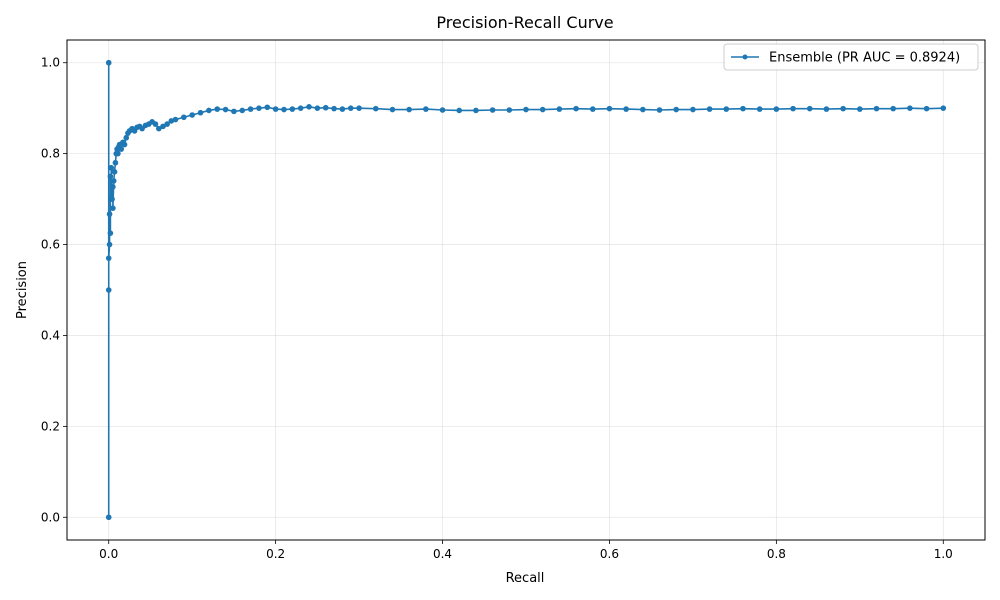  What do you see at coordinates (776, 554) in the screenshot?
I see `x-tick-label: 0.8` at bounding box center [776, 554].